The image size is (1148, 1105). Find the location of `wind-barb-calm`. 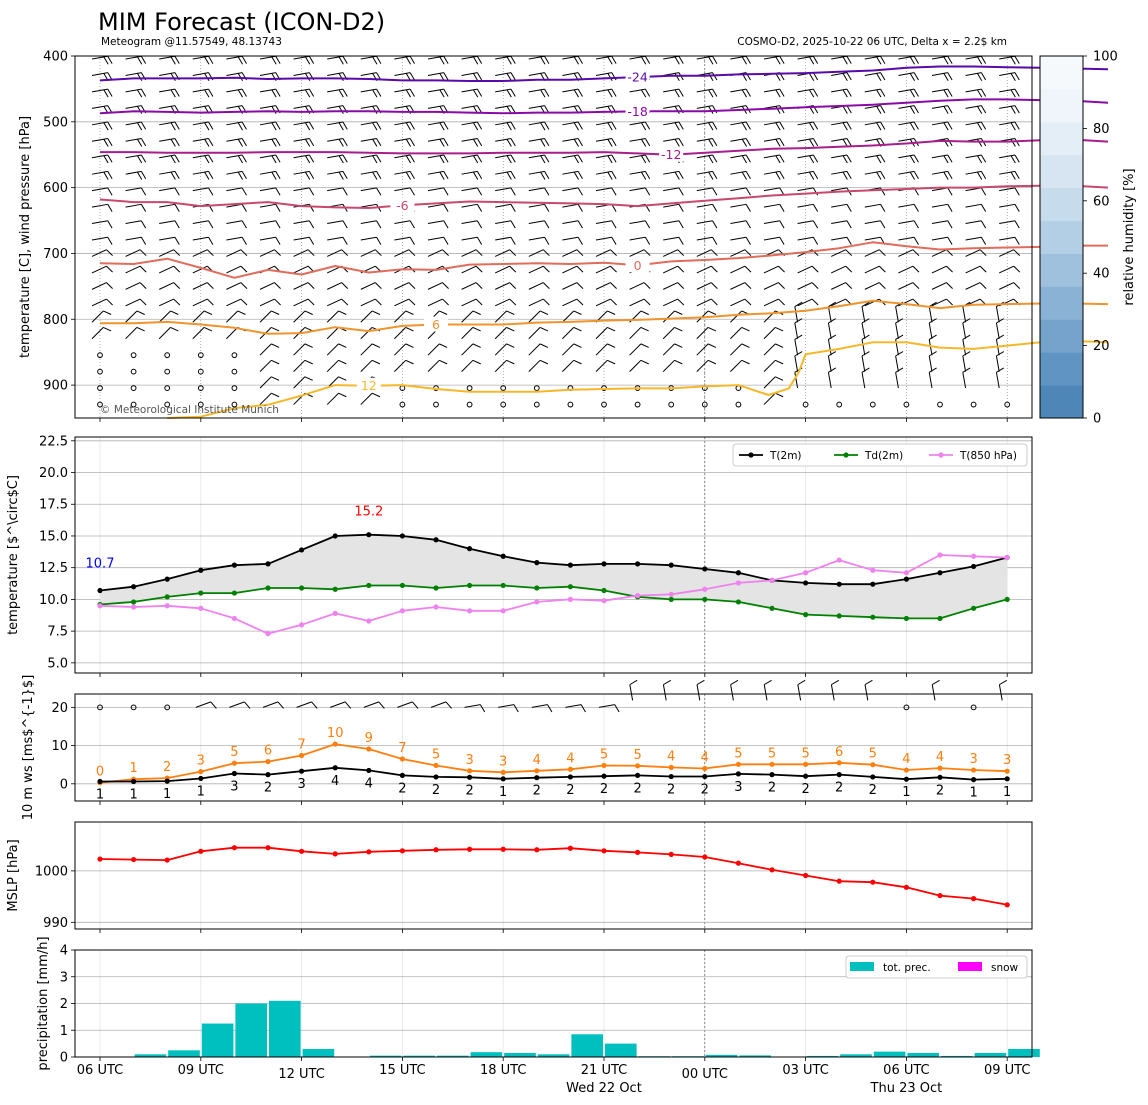

wind-barb-calm is located at coordinates (503, 404).